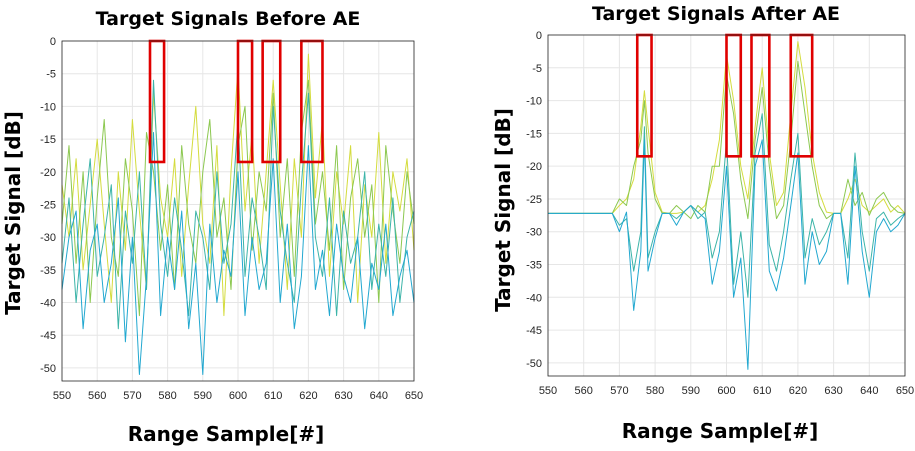  What do you see at coordinates (716, 14) in the screenshot?
I see `chart-title: Target Signals After AE` at bounding box center [716, 14].